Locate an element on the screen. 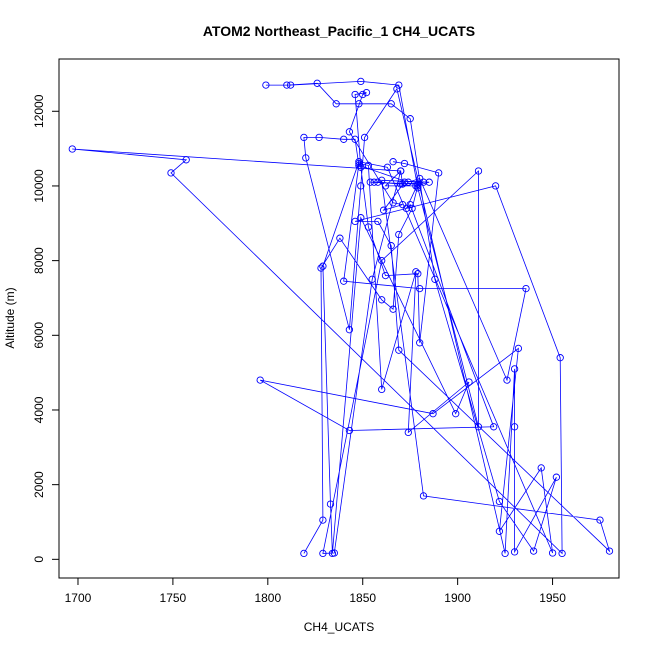  y-tick-label: 2000 is located at coordinates (39, 484).